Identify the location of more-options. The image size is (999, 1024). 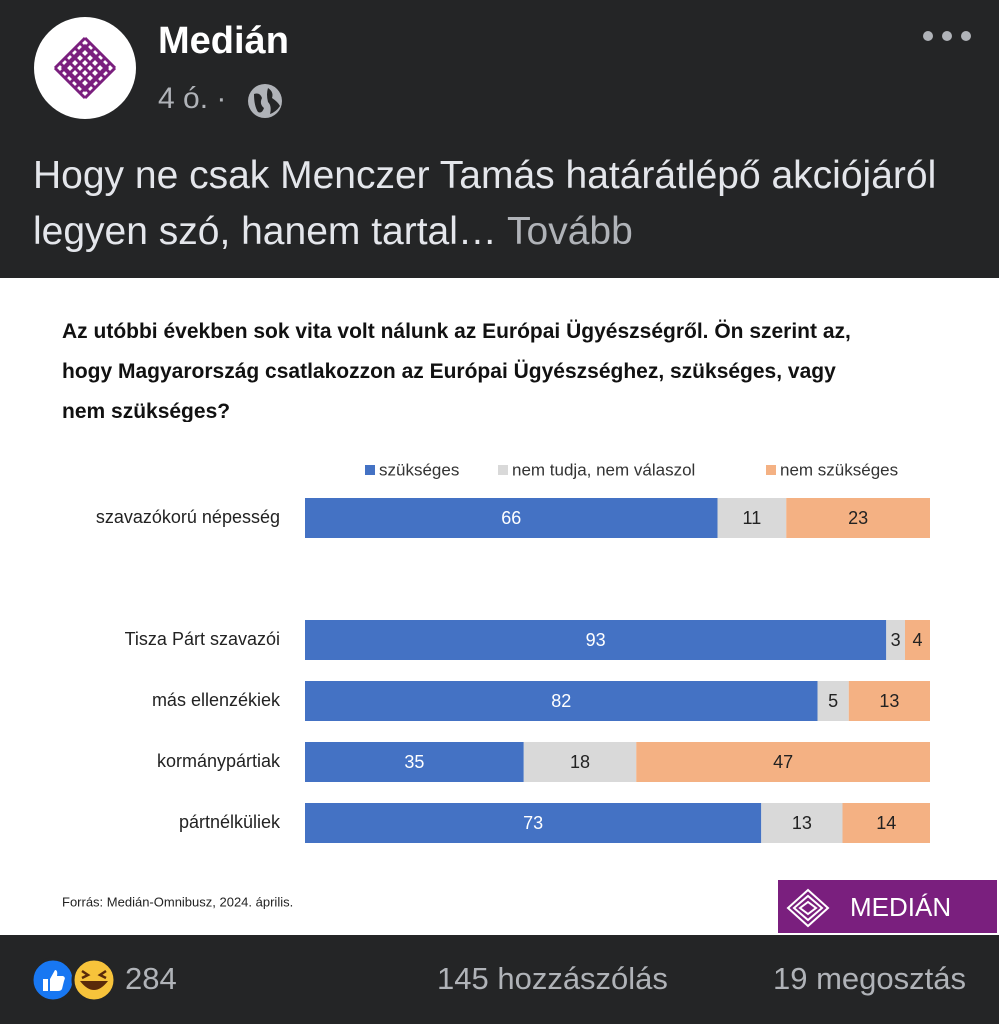
(947, 36).